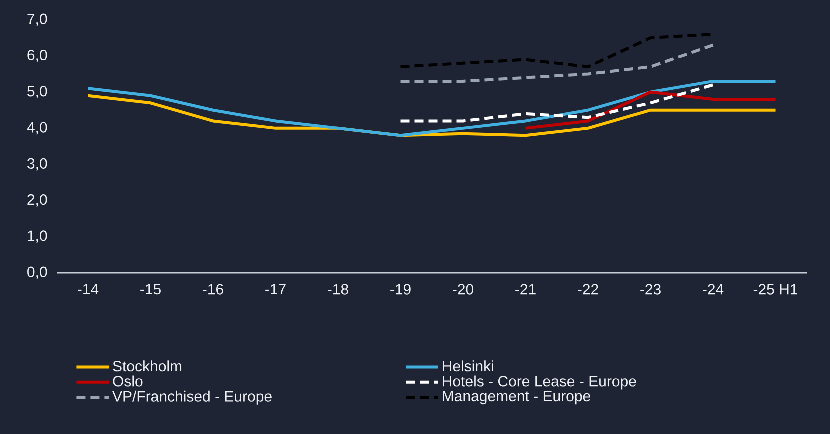 The width and height of the screenshot is (830, 434). I want to click on y-tick-label: 7,0, so click(38, 20).